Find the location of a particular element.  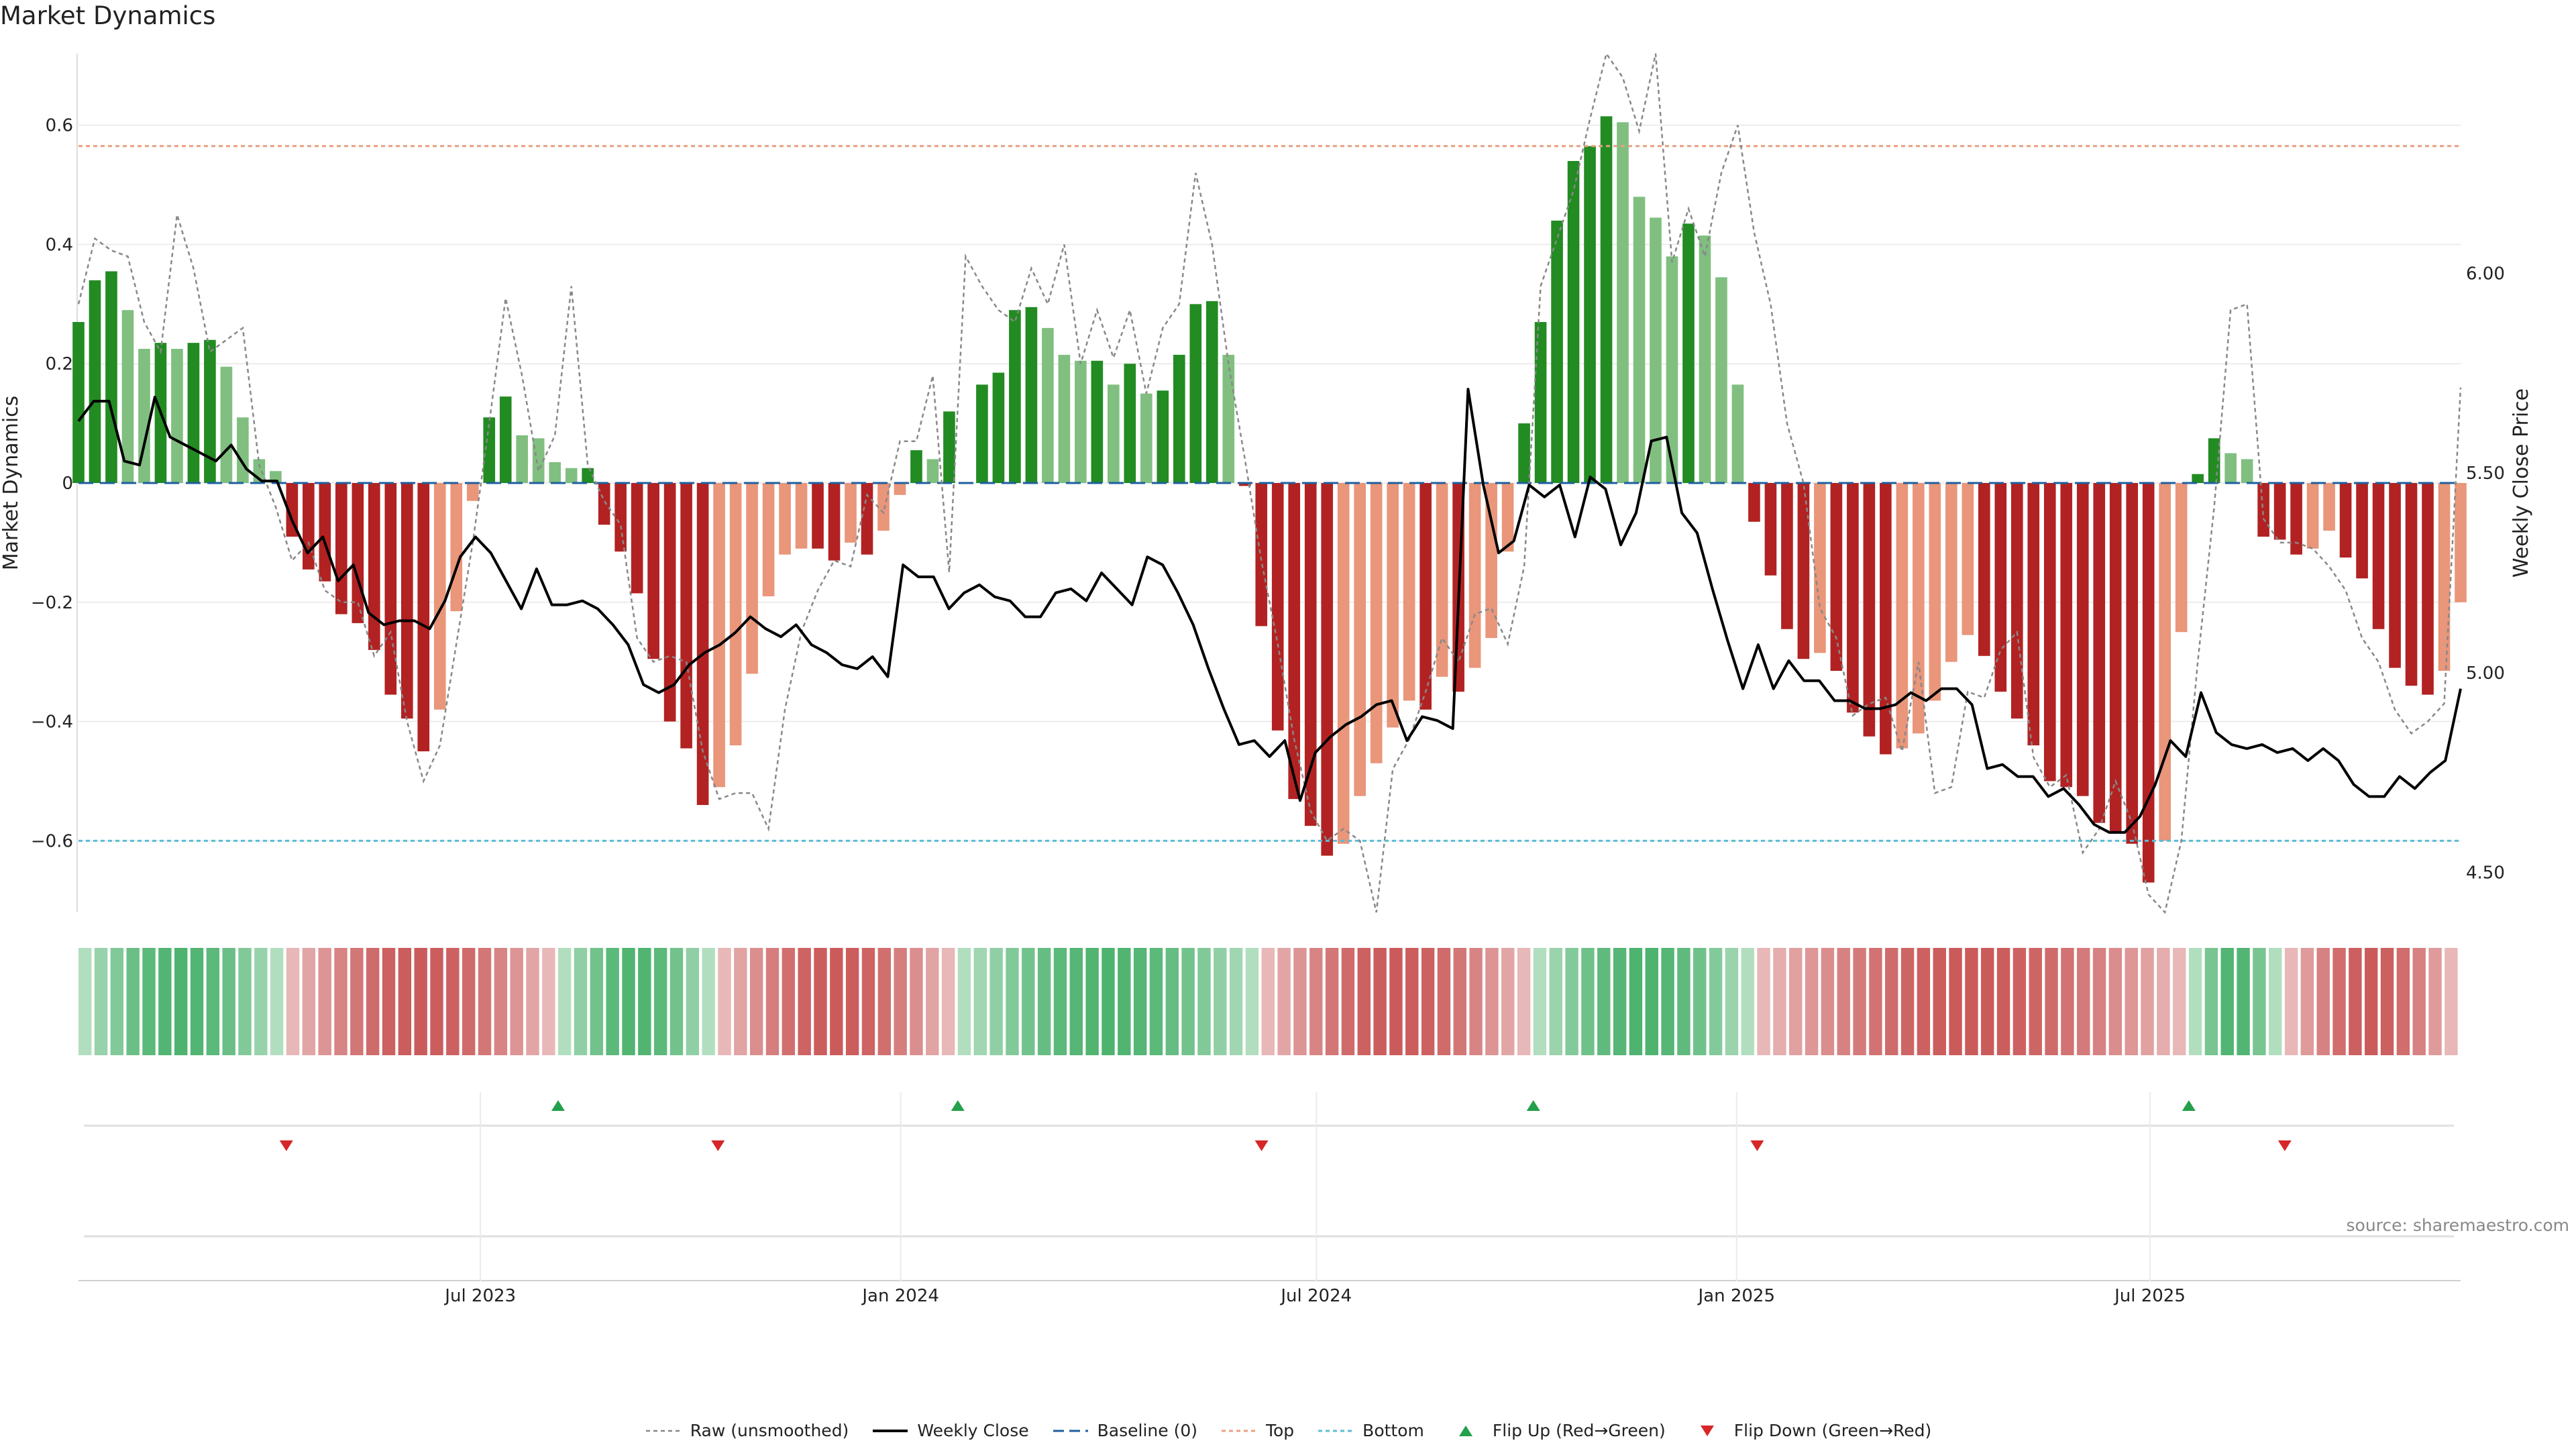

legend-item-baseline: Baseline (0) is located at coordinates (1124, 1430).